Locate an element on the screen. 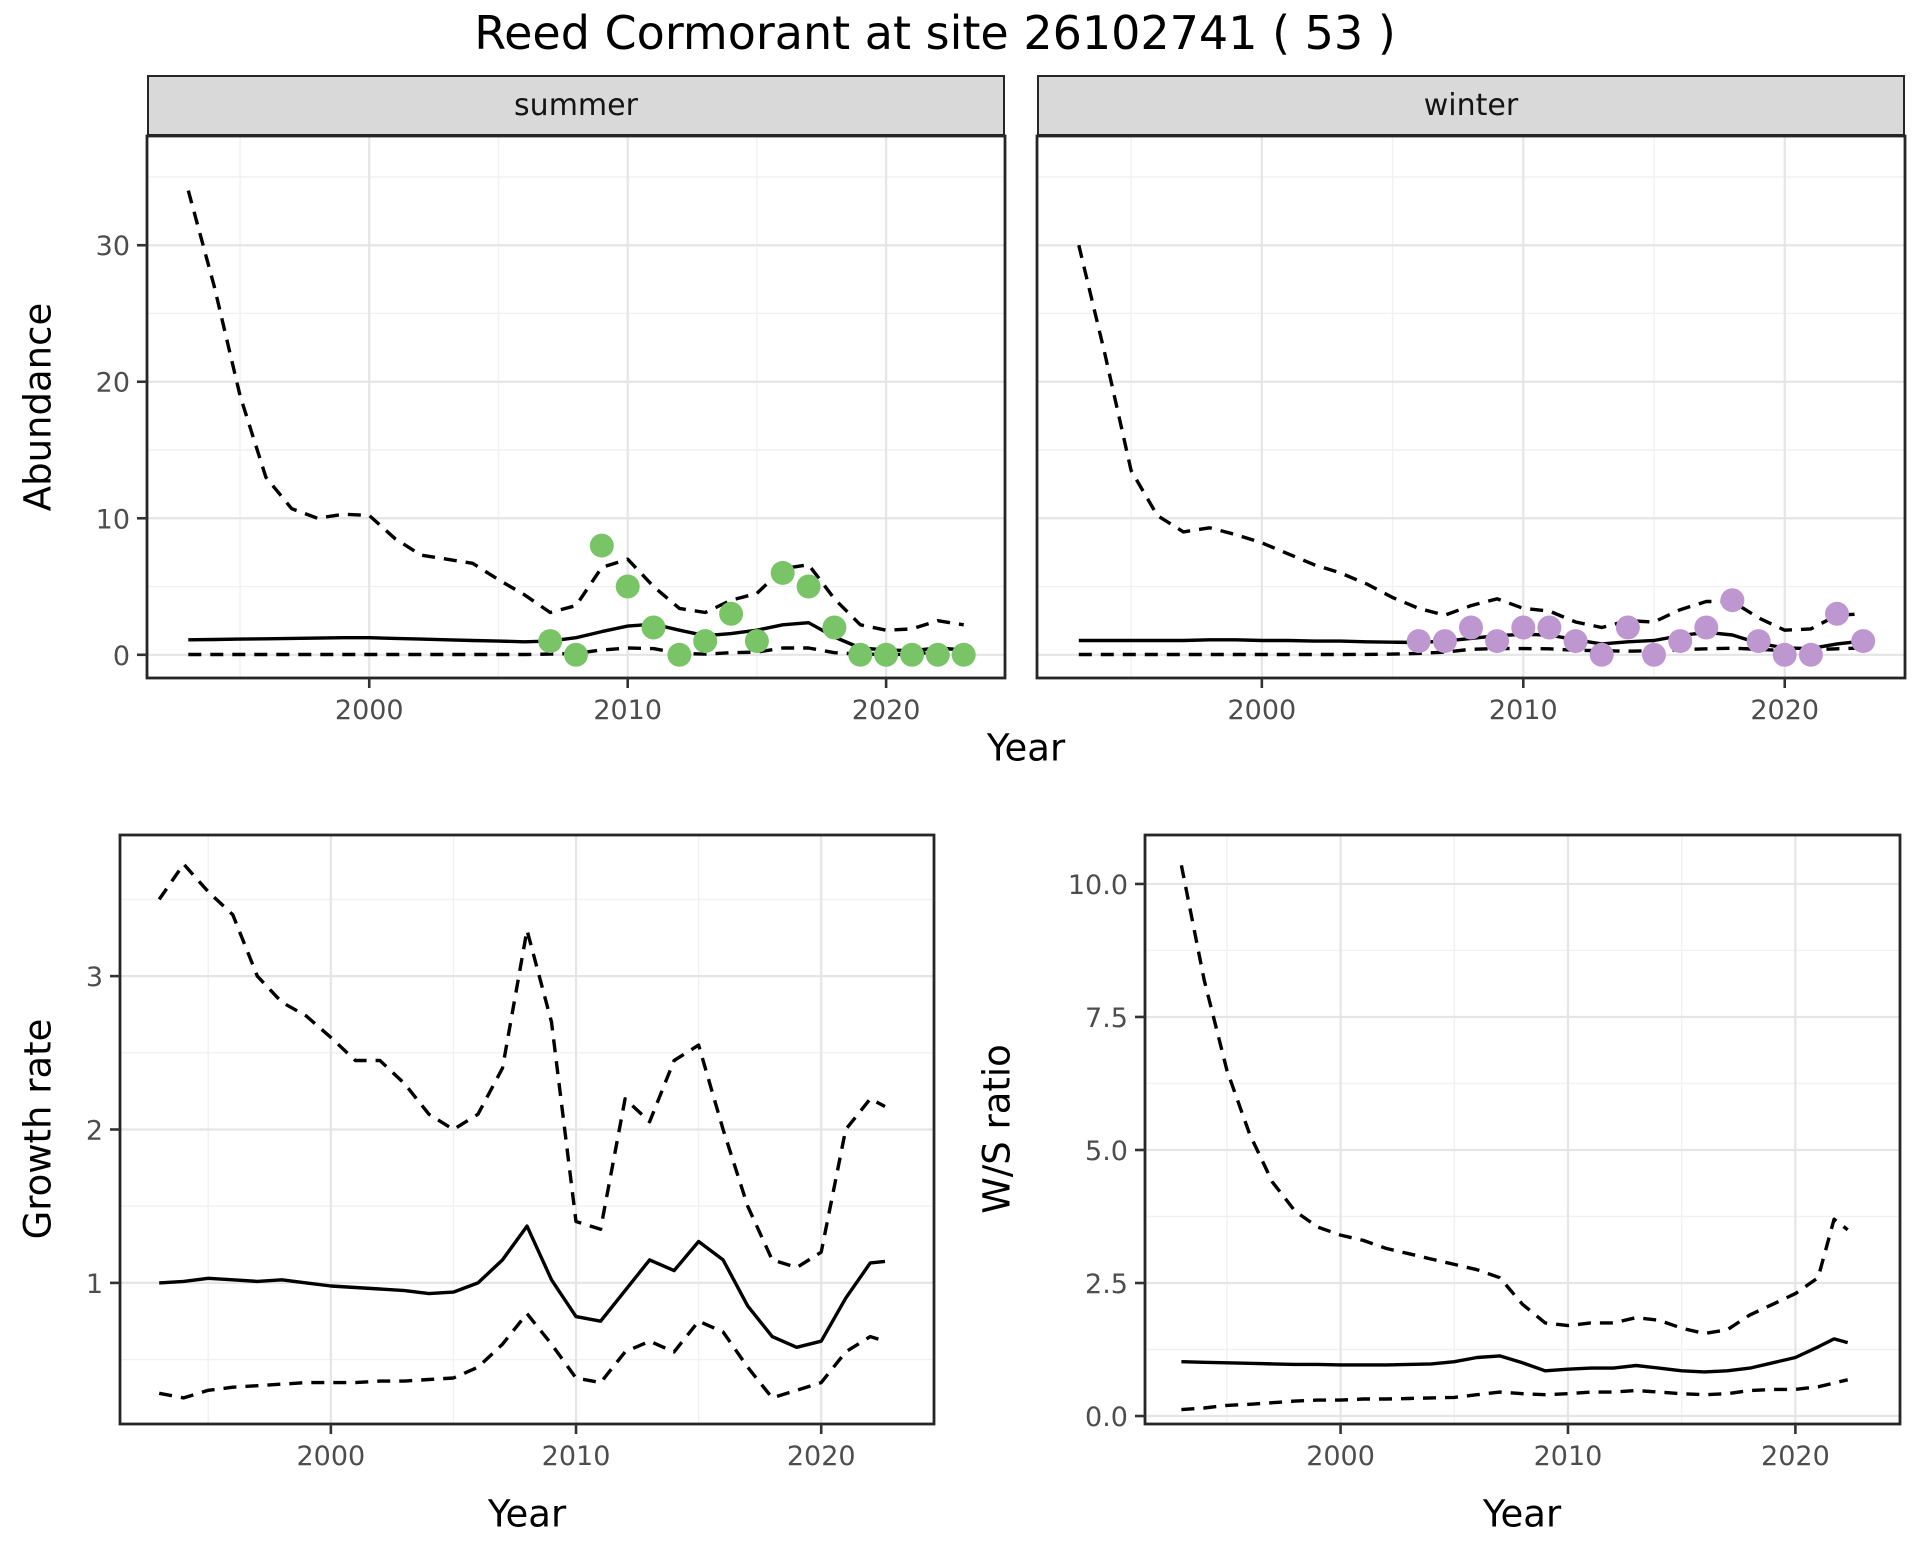 This screenshot has width=1920, height=1560. y-tick-label: 2.5 is located at coordinates (1106, 1284).